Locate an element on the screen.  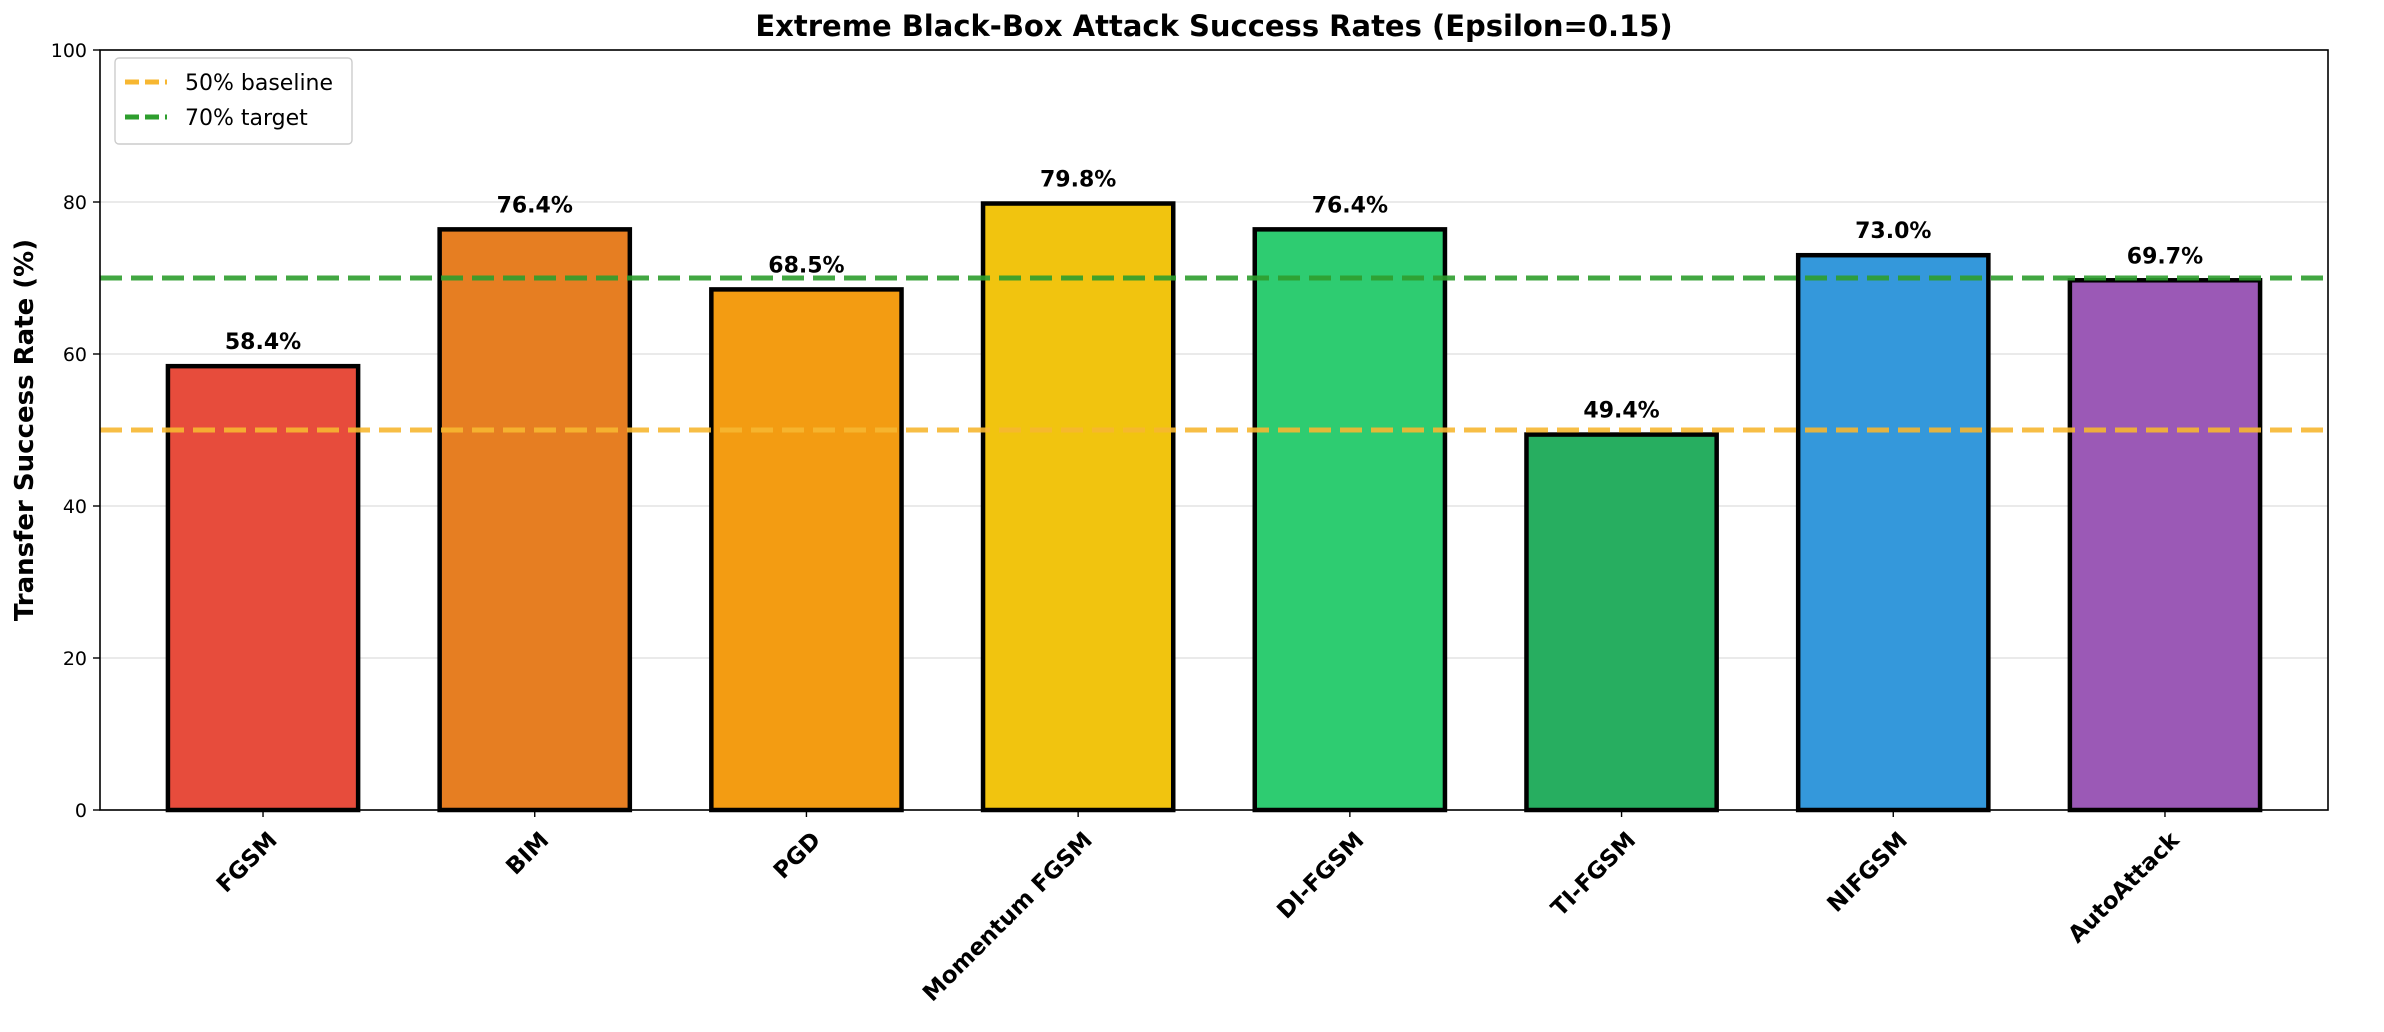
bar-data-label: 73.0% is located at coordinates (1893, 231).